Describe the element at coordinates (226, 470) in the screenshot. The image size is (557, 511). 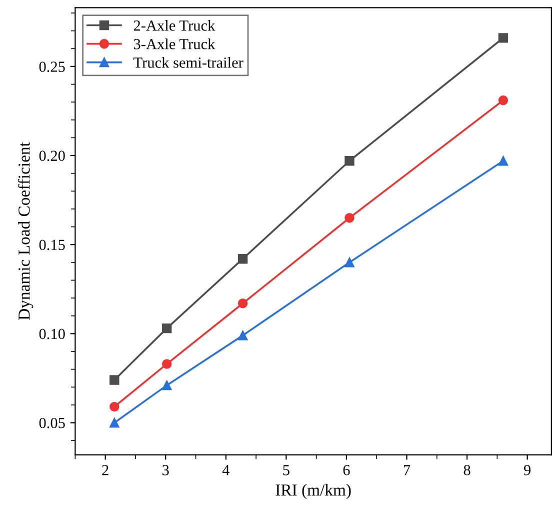
I see `x-tick-label: 4` at that location.